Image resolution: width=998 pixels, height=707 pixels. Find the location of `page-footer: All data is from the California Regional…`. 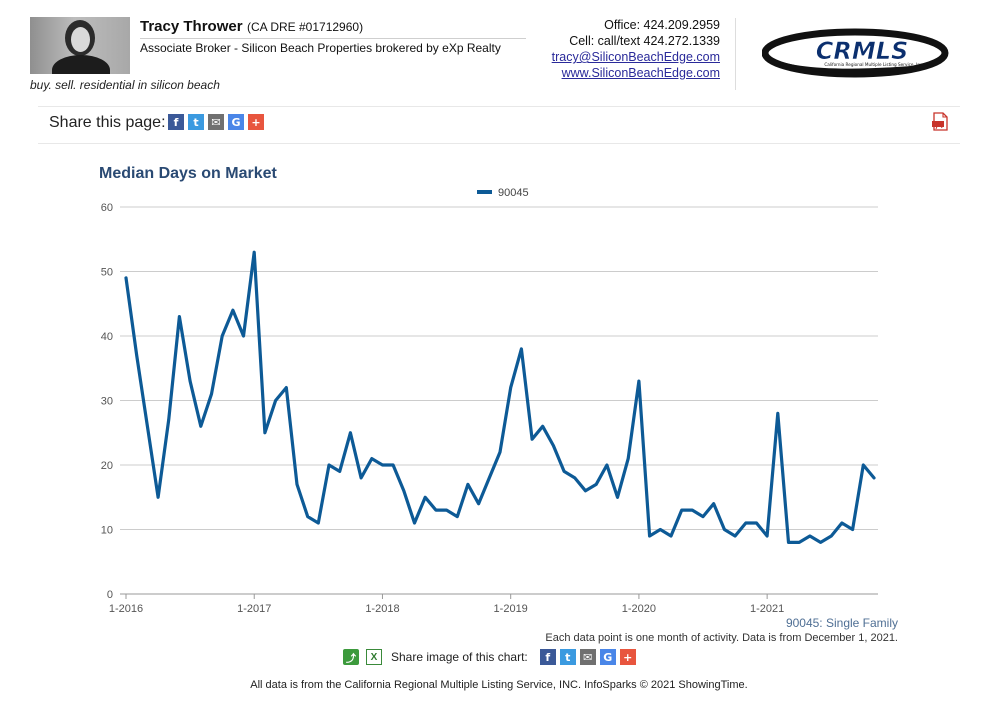

page-footer: All data is from the California Regional… is located at coordinates (499, 685).